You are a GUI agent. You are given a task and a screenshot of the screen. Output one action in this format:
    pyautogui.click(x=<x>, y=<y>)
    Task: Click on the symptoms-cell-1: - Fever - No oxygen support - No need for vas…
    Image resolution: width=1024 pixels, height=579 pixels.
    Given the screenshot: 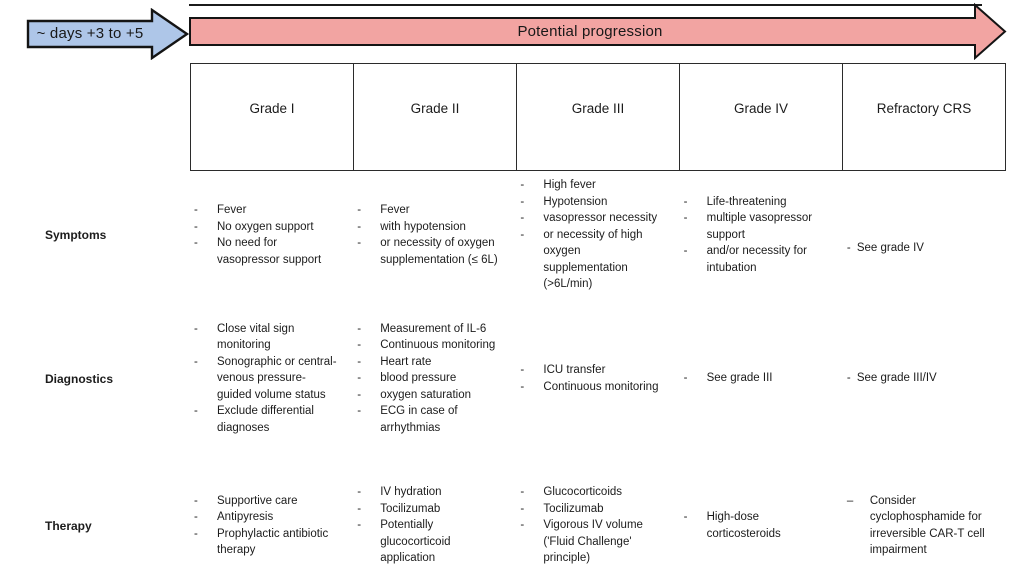 What is the action you would take?
    pyautogui.click(x=271, y=235)
    